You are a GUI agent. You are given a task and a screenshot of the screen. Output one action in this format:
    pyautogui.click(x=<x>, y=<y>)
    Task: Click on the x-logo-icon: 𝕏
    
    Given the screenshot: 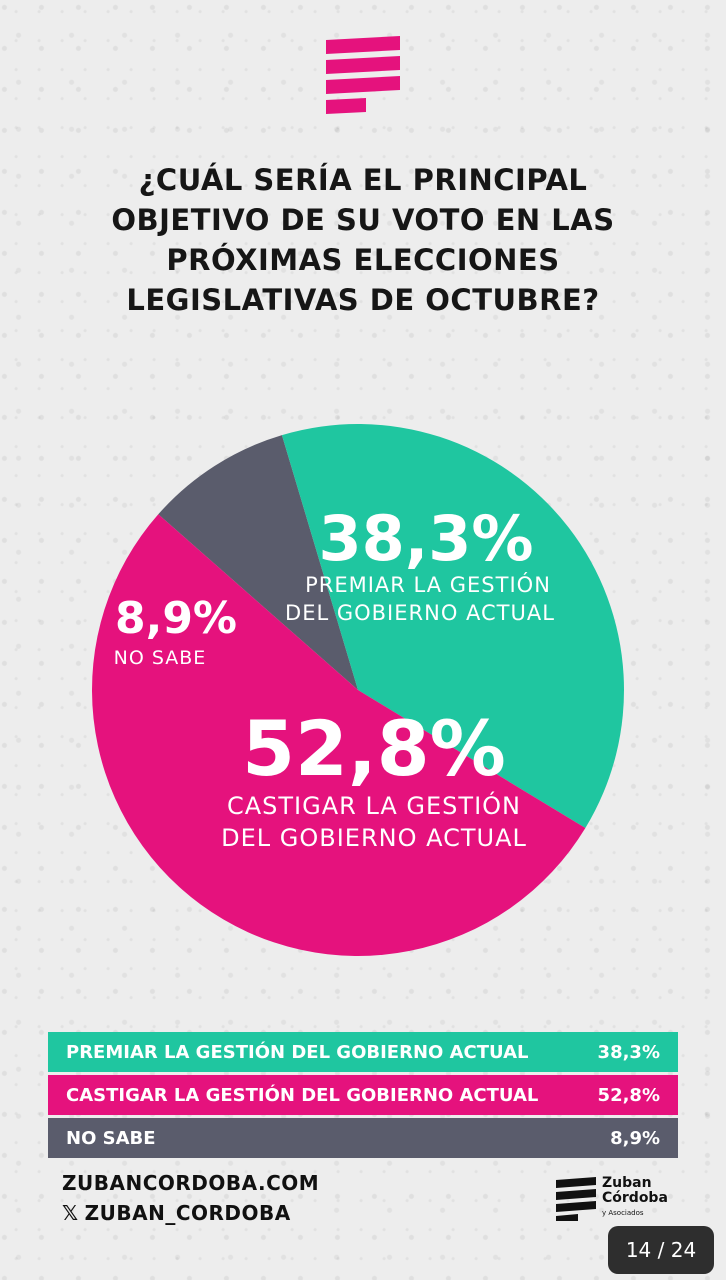 What is the action you would take?
    pyautogui.click(x=70, y=1213)
    